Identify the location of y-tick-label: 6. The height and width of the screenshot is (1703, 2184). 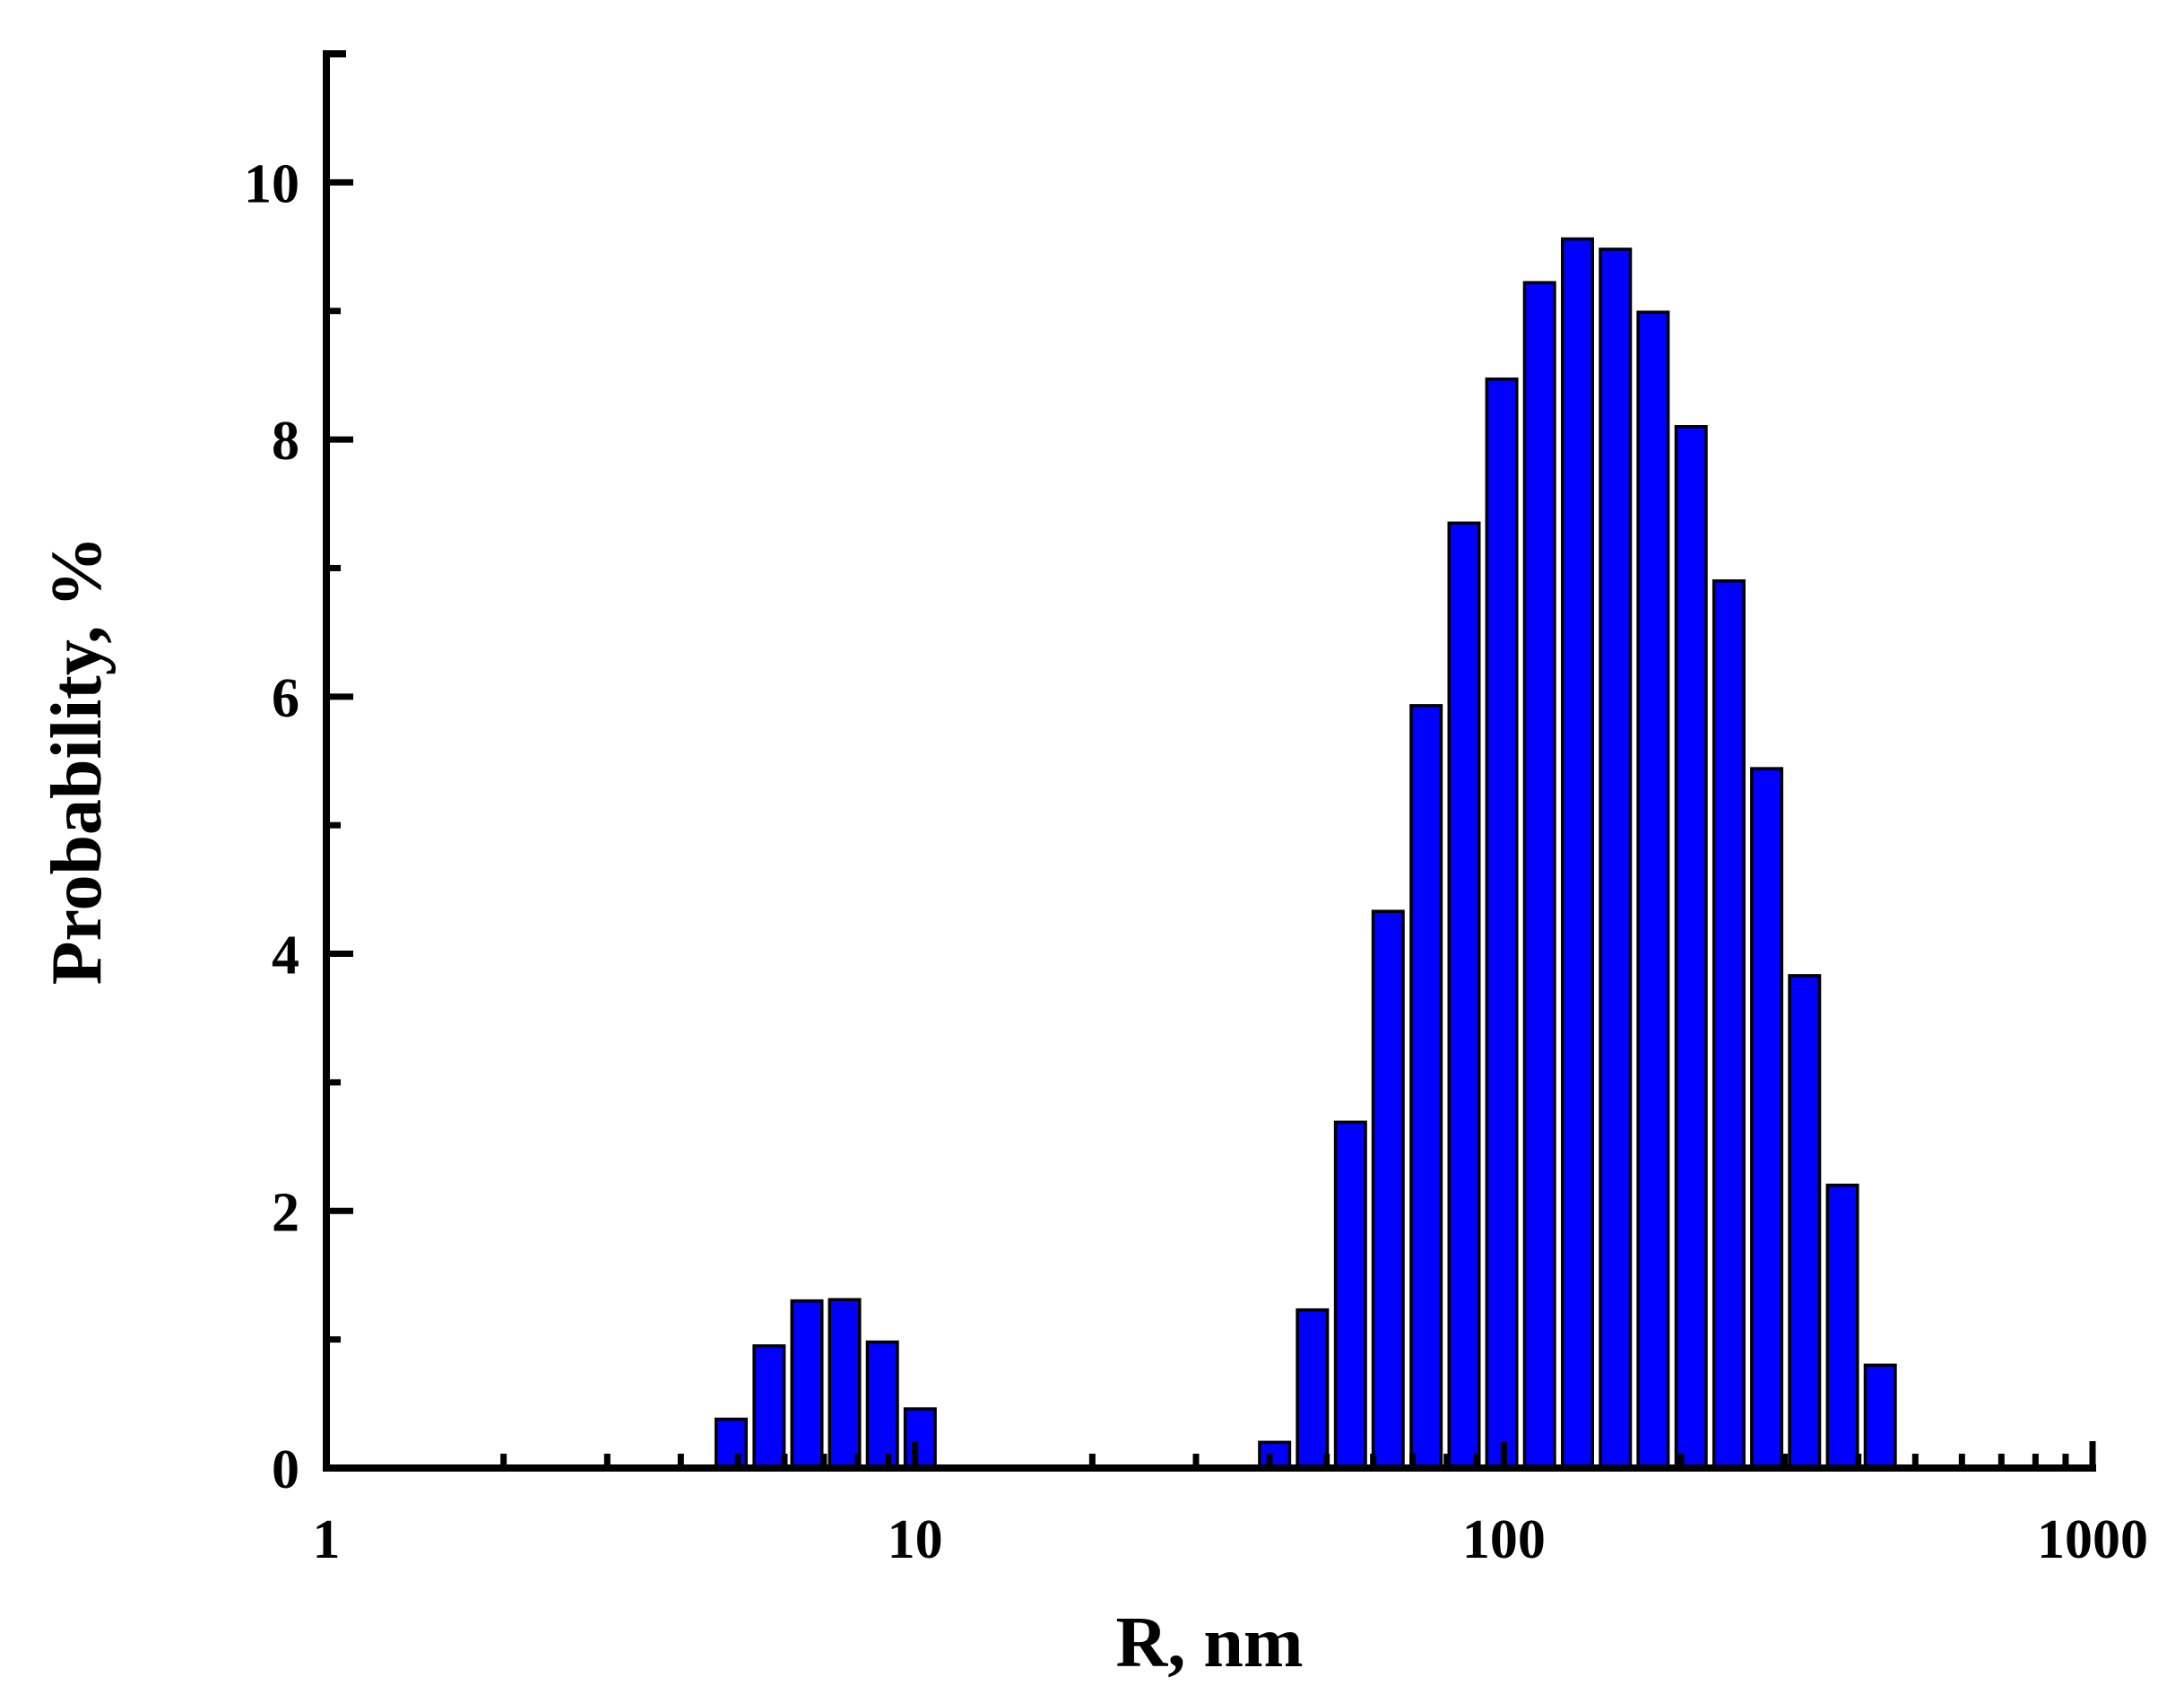
(285, 698).